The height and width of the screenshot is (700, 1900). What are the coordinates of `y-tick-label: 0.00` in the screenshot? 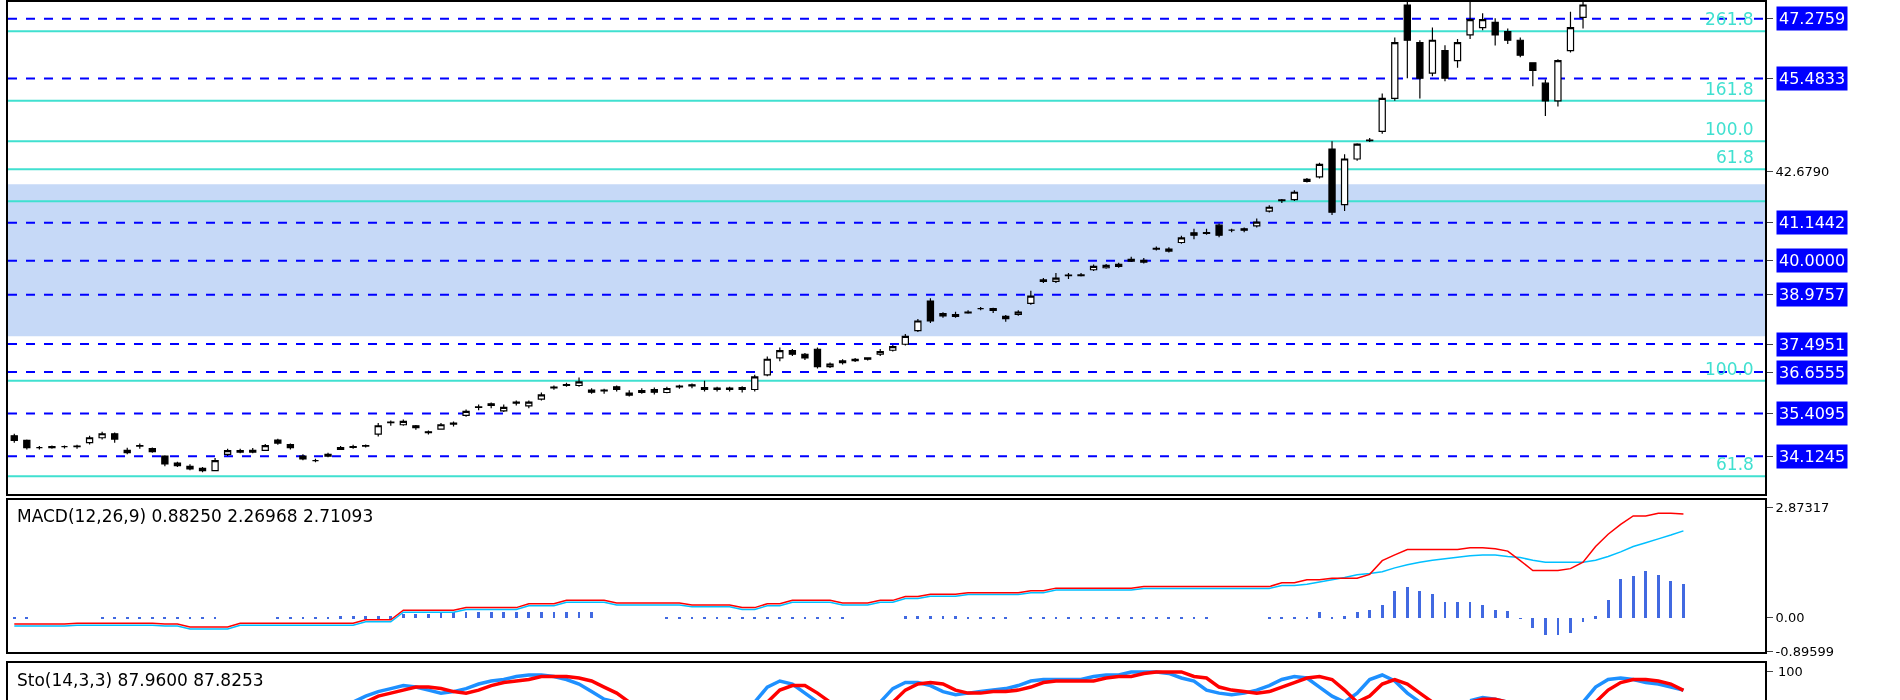 It's located at (1790, 618).